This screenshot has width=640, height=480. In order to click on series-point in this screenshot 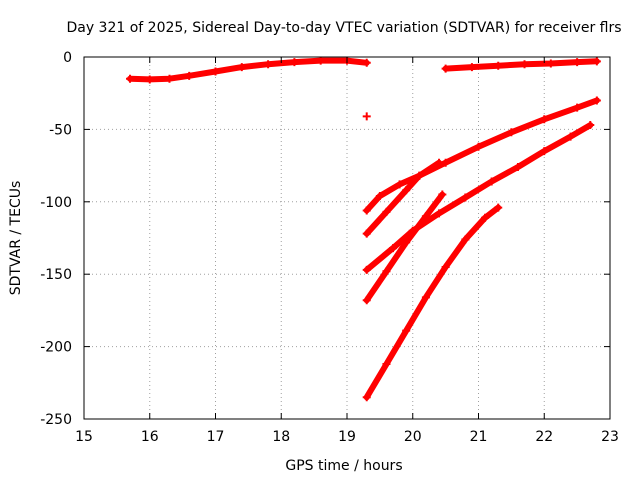, I will do `click(366, 116)`.